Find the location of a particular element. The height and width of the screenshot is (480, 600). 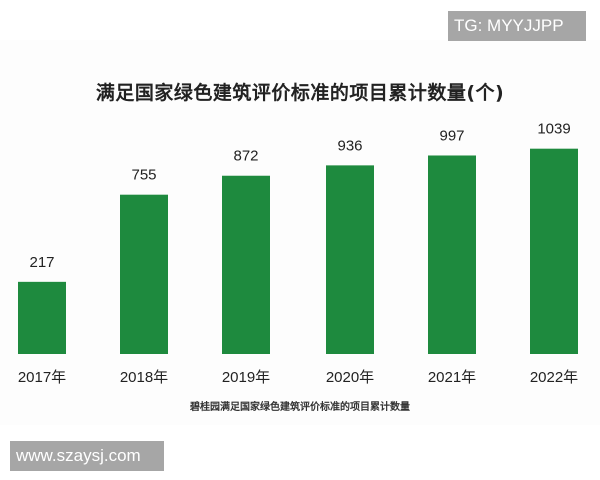

data-label: 217 is located at coordinates (41, 262).